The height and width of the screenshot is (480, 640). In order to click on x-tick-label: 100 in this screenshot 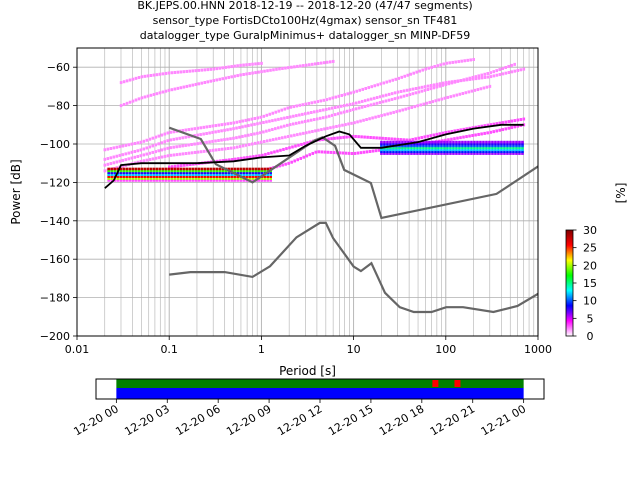, I will do `click(445, 349)`.